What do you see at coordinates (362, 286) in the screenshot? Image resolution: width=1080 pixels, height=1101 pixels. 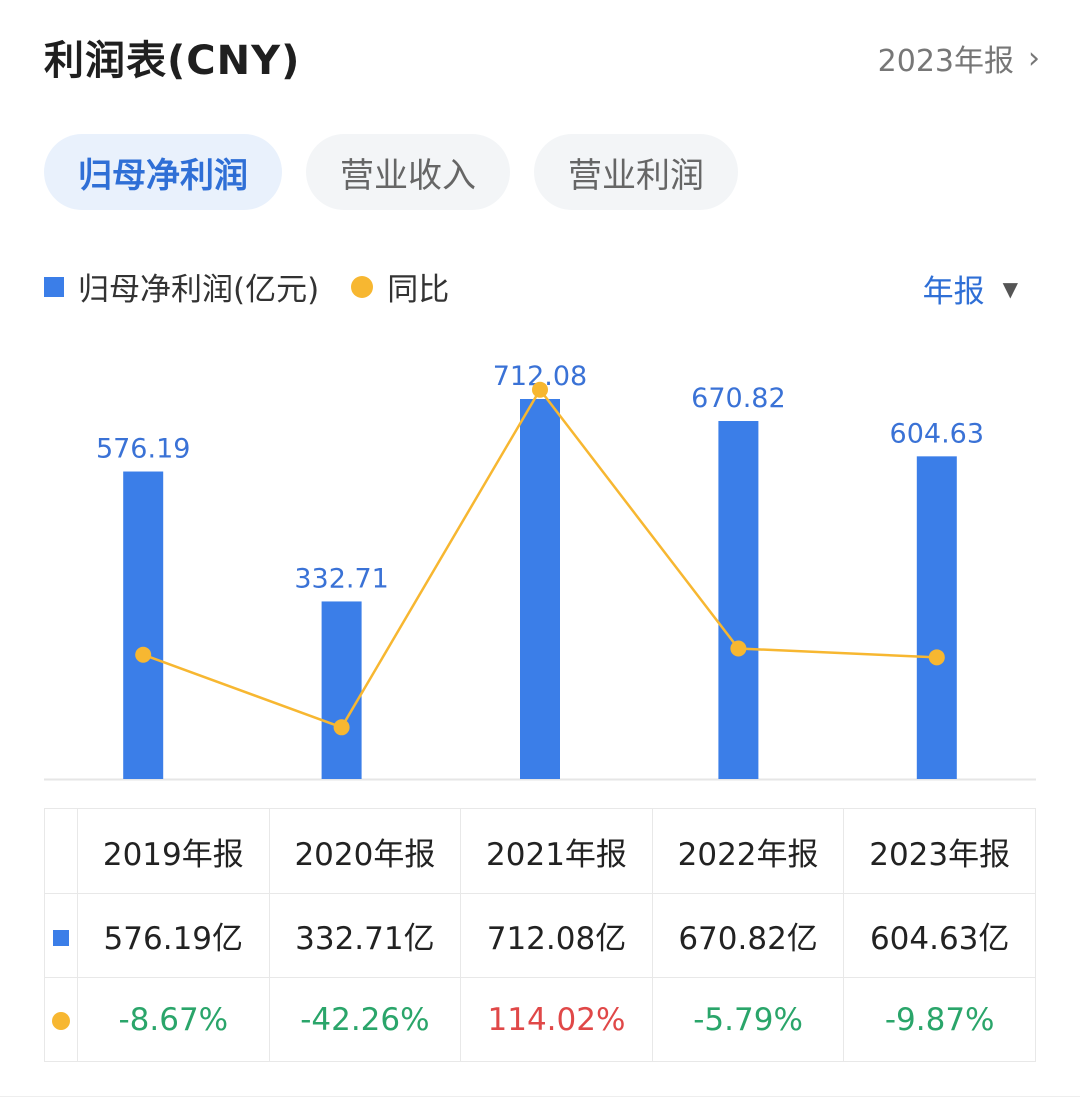 I see `line-legend-dot-icon` at bounding box center [362, 286].